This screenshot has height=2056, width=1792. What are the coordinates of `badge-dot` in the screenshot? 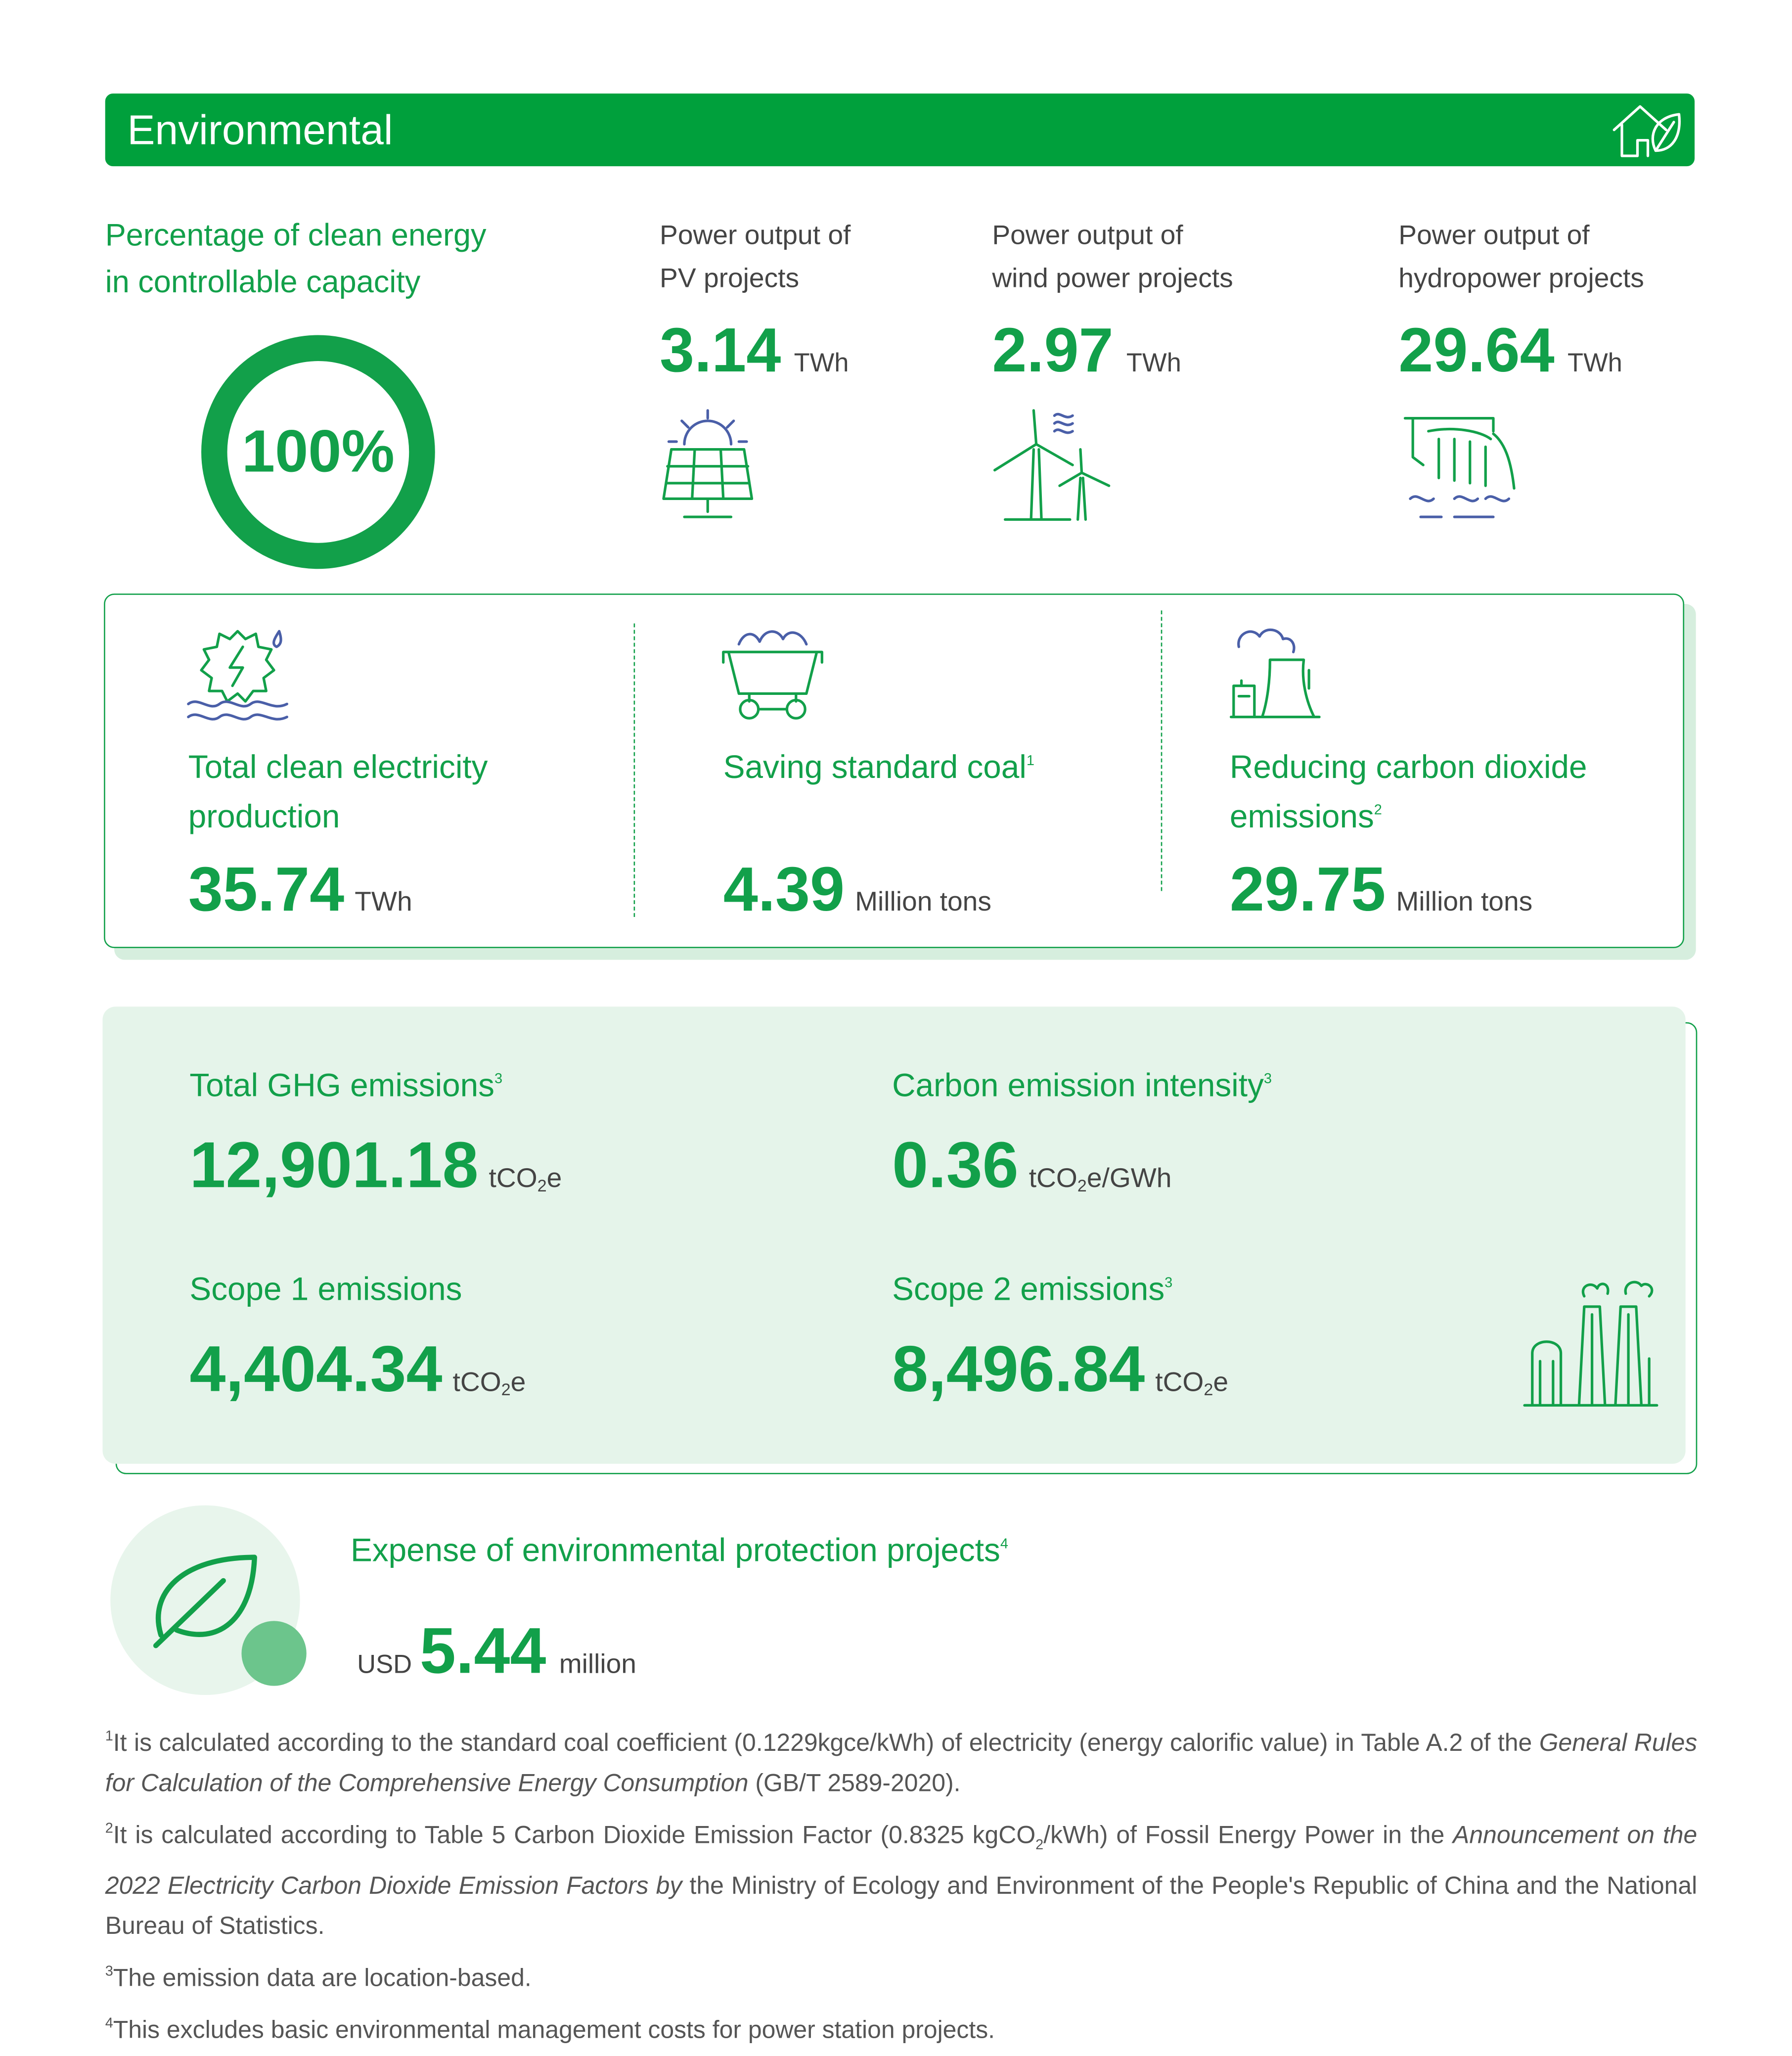 It's located at (274, 1653).